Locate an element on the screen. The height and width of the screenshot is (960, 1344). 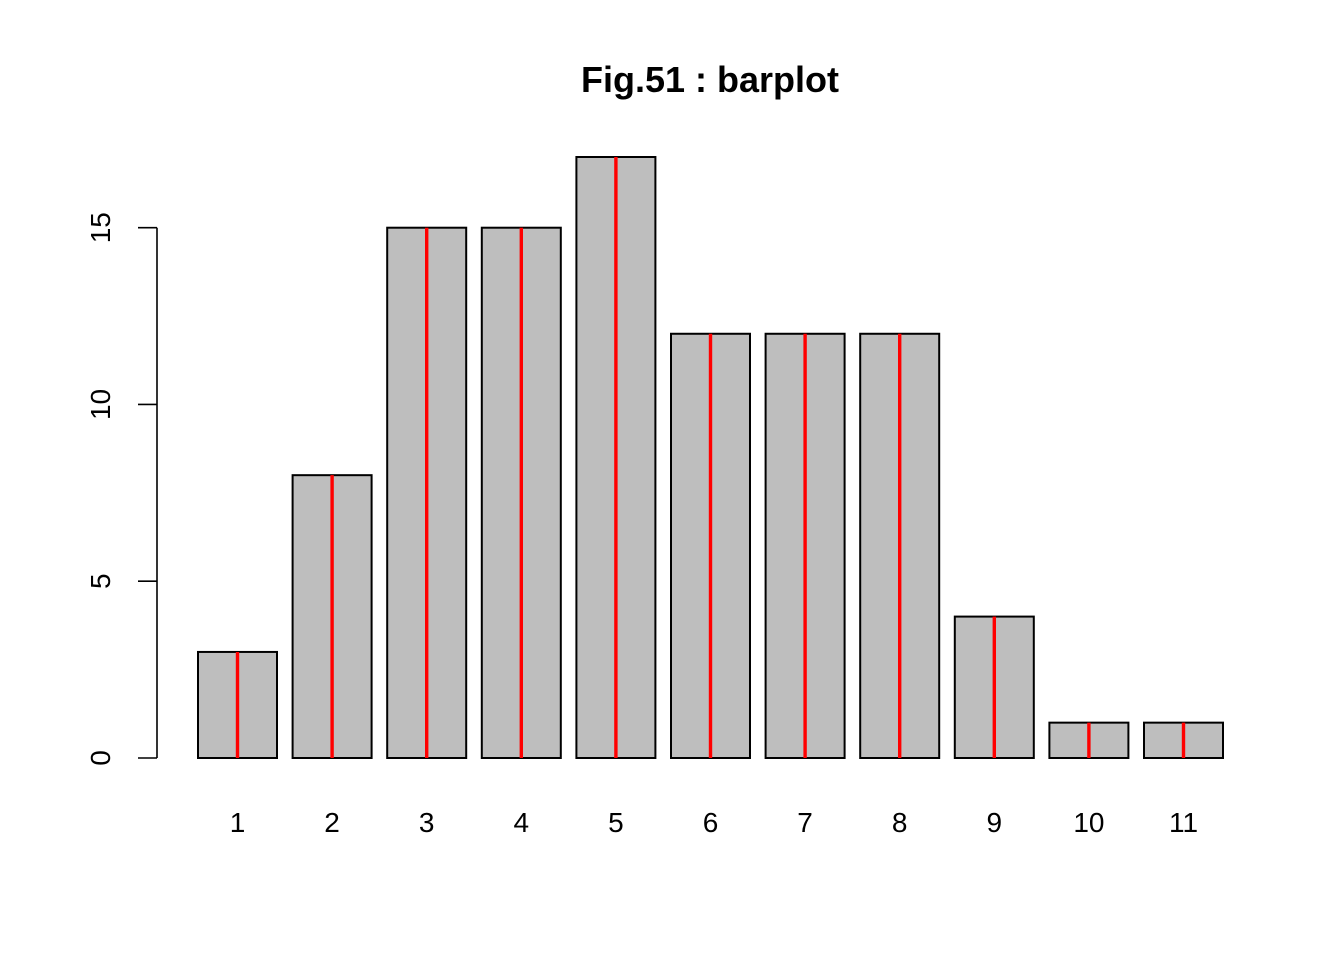
x-tick-label-11: 11 is located at coordinates (1183, 822).